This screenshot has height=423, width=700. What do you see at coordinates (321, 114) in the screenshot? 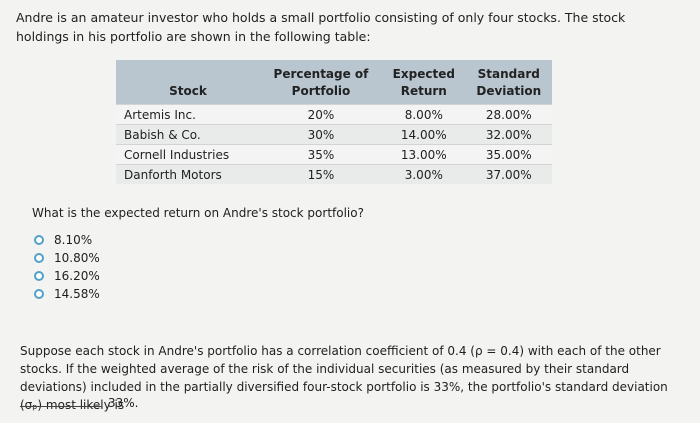
I see `cell-percentage: 20%` at bounding box center [321, 114].